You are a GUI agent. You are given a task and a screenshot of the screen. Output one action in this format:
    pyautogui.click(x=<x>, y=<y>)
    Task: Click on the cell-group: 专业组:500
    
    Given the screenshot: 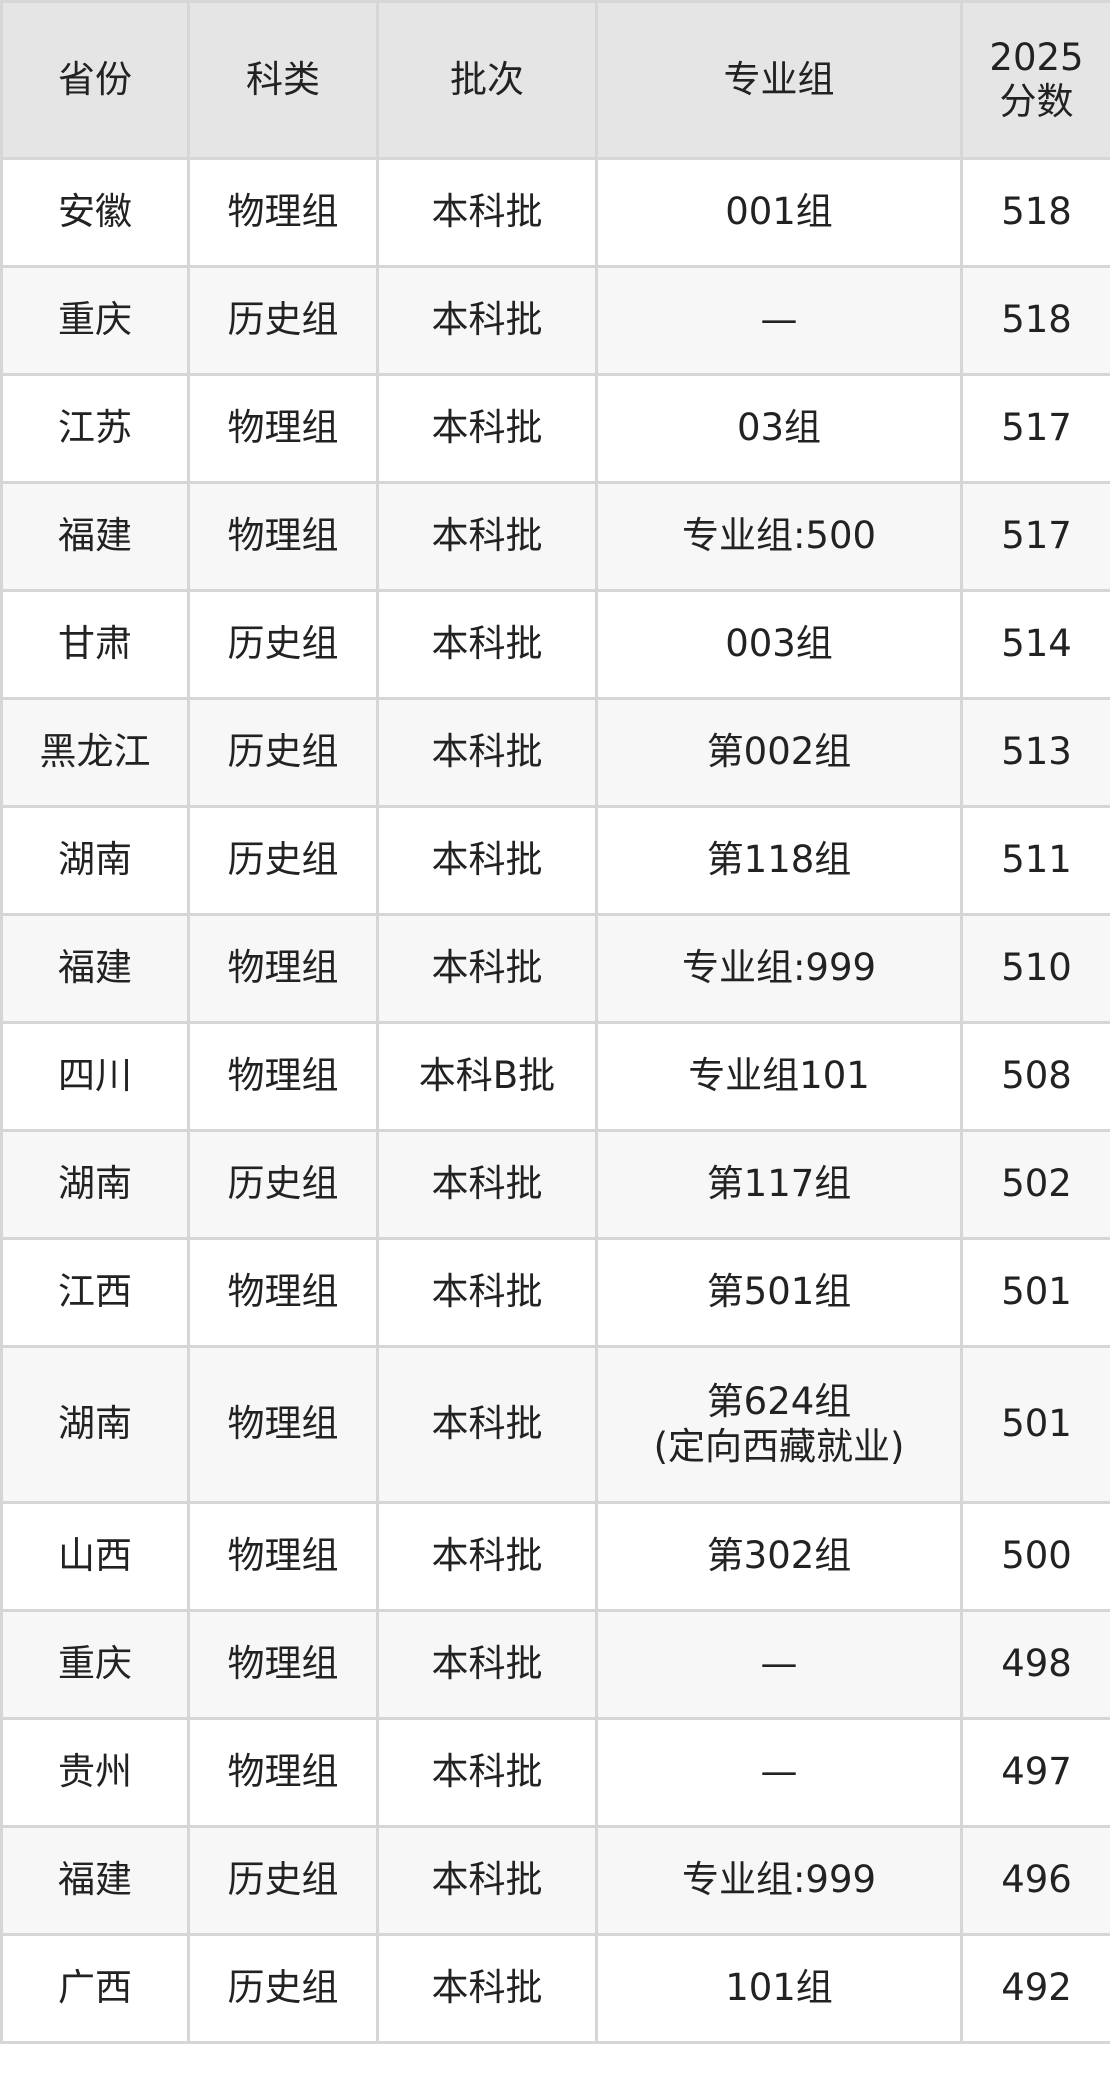 What is the action you would take?
    pyautogui.click(x=779, y=536)
    